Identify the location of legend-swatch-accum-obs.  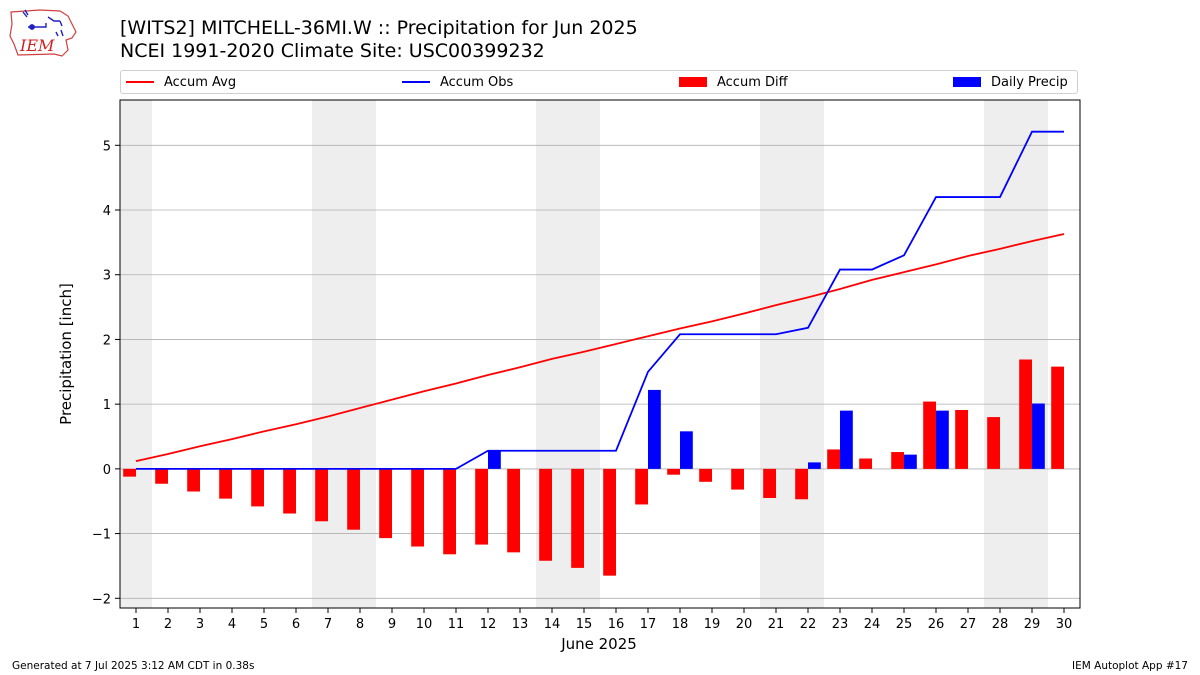
(416, 82).